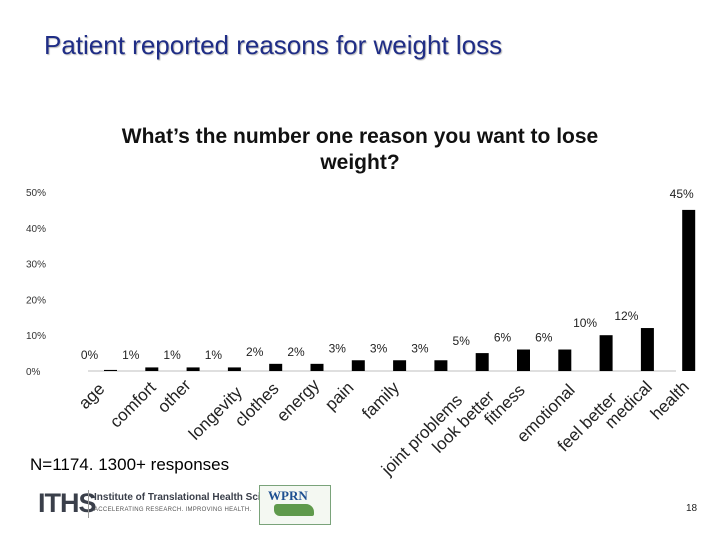 The height and width of the screenshot is (540, 720). Describe the element at coordinates (91, 395) in the screenshot. I see `x-tick-label: age` at that location.